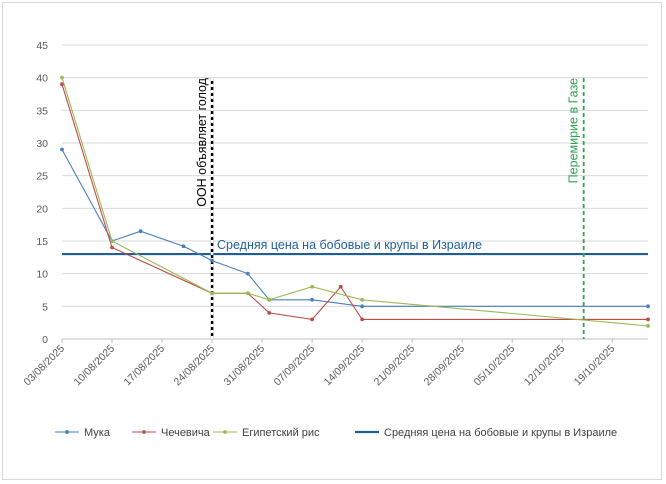 The width and height of the screenshot is (666, 484). I want to click on y-tick-label: 40, so click(42, 79).